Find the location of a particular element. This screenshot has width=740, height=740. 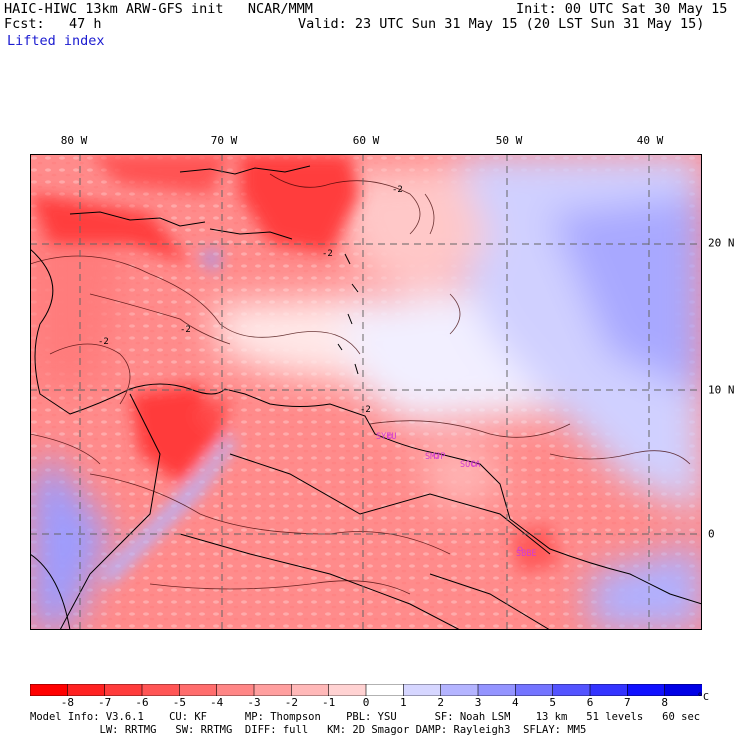

colorbar-tick-label: 3 is located at coordinates (478, 702).